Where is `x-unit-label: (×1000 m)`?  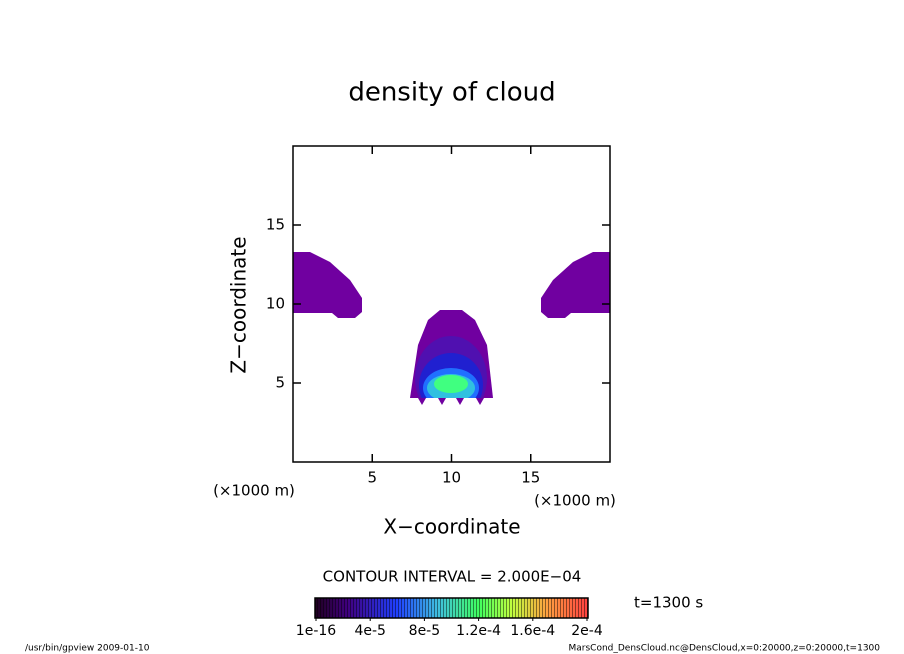 x-unit-label: (×1000 m) is located at coordinates (254, 491).